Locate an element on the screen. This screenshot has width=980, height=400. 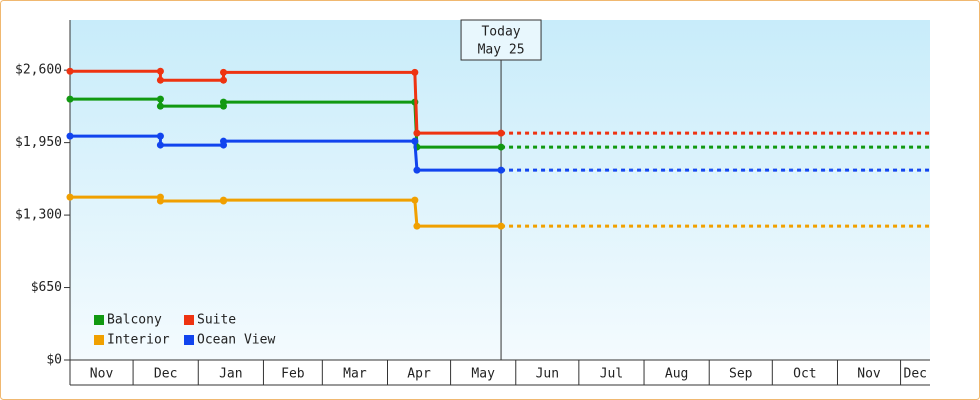
x-tick-label: May is located at coordinates (483, 374).